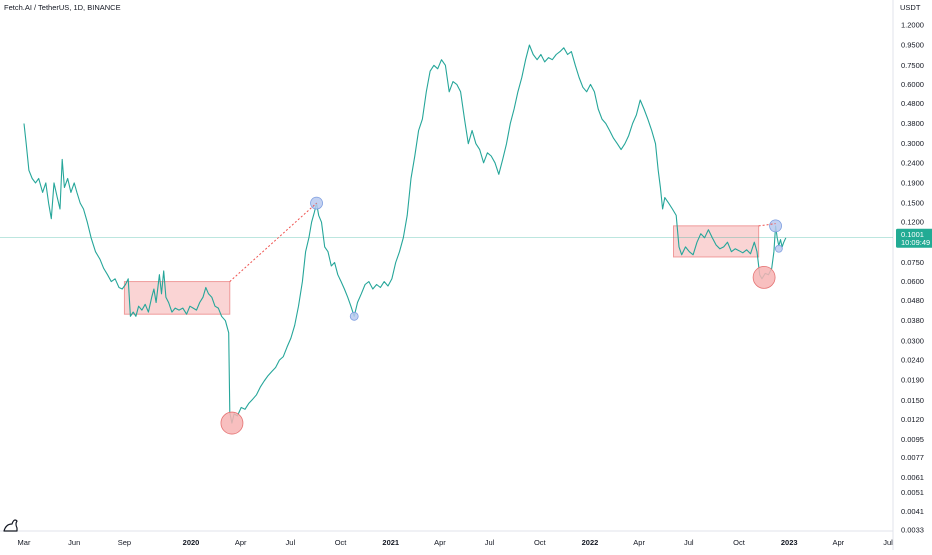 The image size is (932, 555). What do you see at coordinates (912, 143) in the screenshot?
I see `y-tick-label: 0.3000` at bounding box center [912, 143].